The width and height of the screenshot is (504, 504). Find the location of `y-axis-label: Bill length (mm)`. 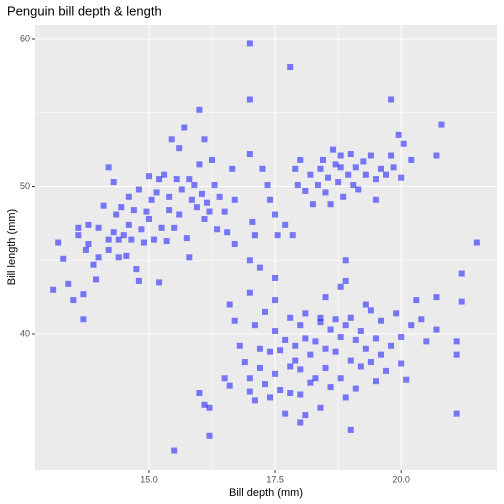

y-axis-label: Bill length (mm) is located at coordinates (12, 247).